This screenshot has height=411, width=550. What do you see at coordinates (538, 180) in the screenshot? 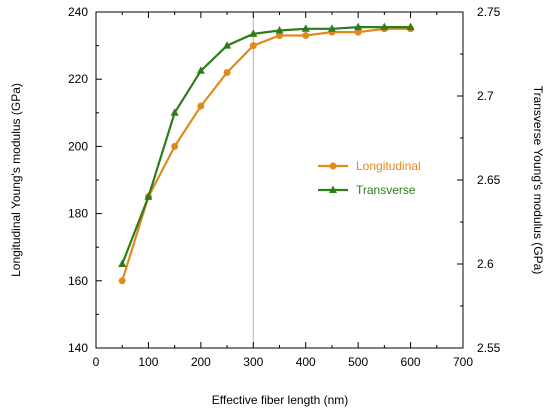
I see `y-axis-right-title: Transverse Young's modulus (GPa)` at bounding box center [538, 180].